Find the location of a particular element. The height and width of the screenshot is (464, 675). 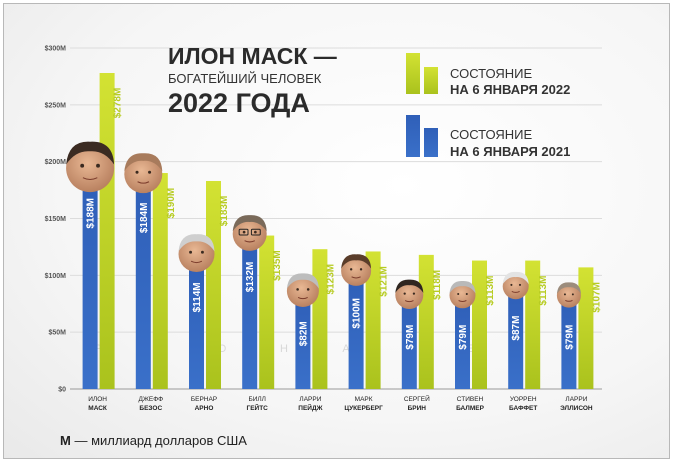

footnote: M — миллиард долларов США is located at coordinates (153, 440).